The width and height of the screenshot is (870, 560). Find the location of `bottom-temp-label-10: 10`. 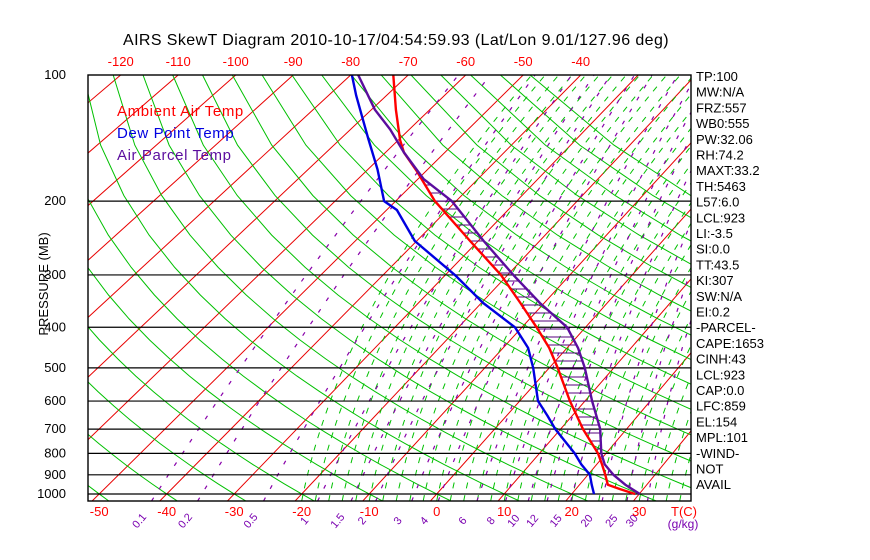

bottom-temp-label-10: 10 is located at coordinates (504, 511).